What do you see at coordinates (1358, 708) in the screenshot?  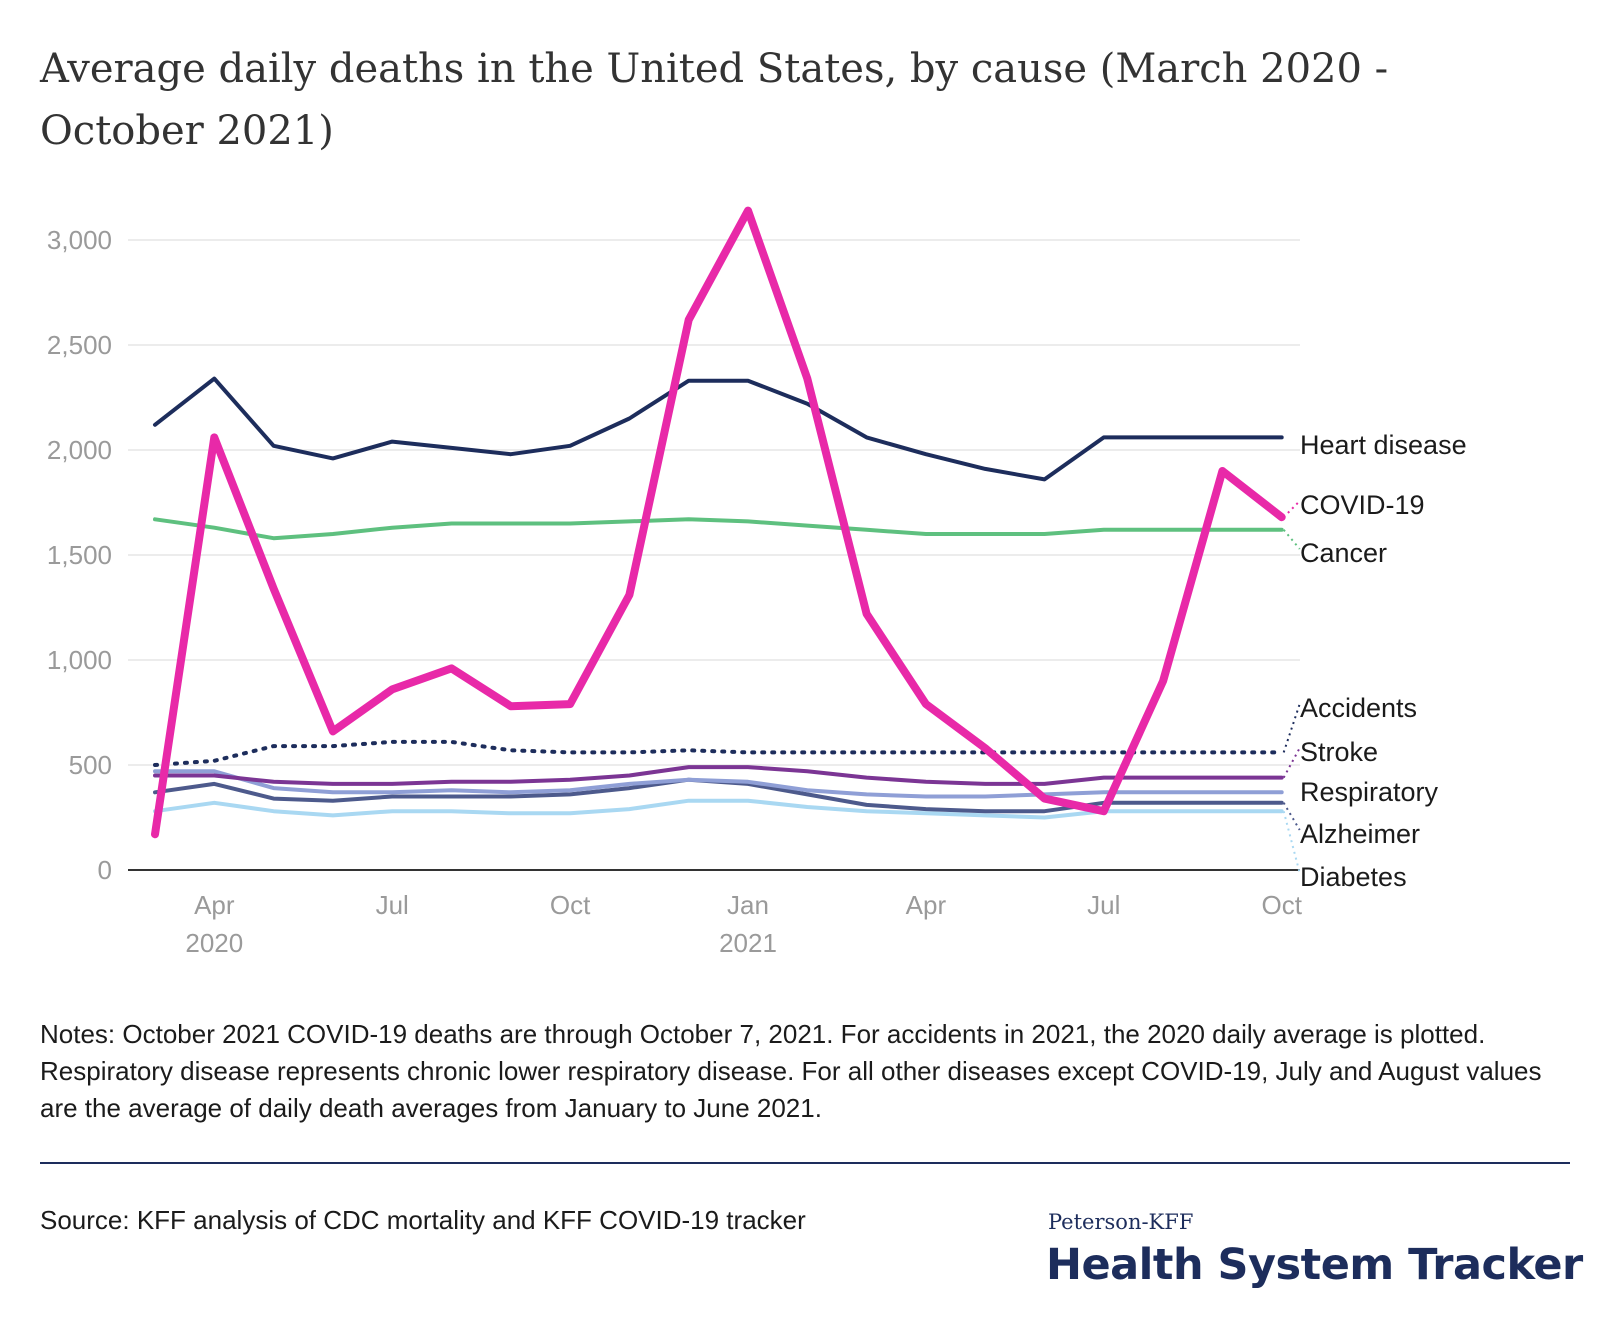 I see `series-label-accidents: Accidents` at bounding box center [1358, 708].